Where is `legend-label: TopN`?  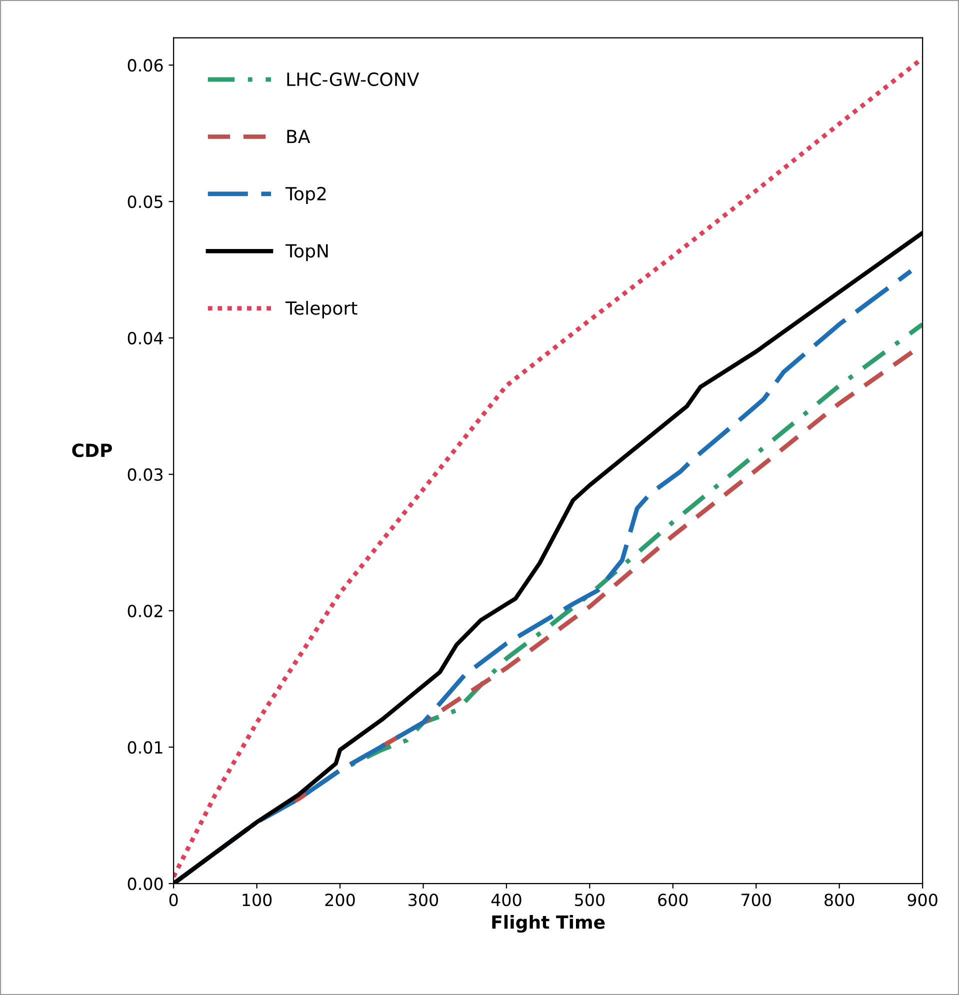 legend-label: TopN is located at coordinates (306, 253).